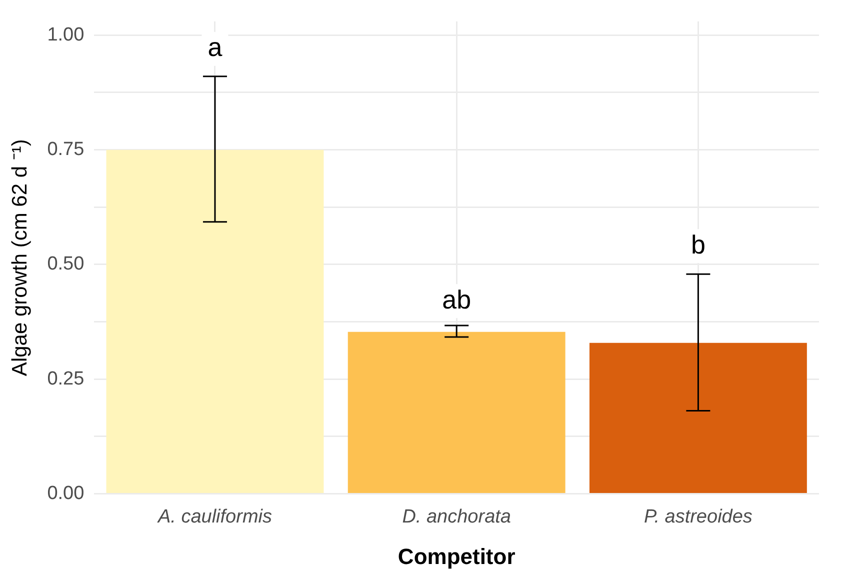  Describe the element at coordinates (457, 299) in the screenshot. I see `annotation: ab` at that location.